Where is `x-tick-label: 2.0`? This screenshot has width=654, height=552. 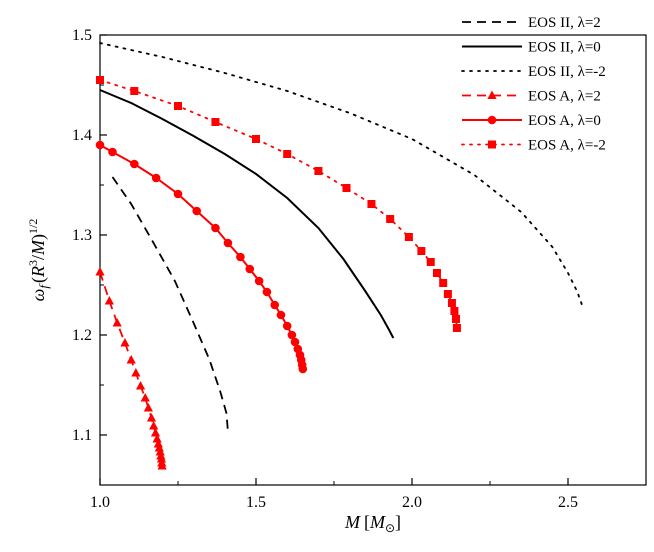
x-tick-label: 2.0 is located at coordinates (412, 502).